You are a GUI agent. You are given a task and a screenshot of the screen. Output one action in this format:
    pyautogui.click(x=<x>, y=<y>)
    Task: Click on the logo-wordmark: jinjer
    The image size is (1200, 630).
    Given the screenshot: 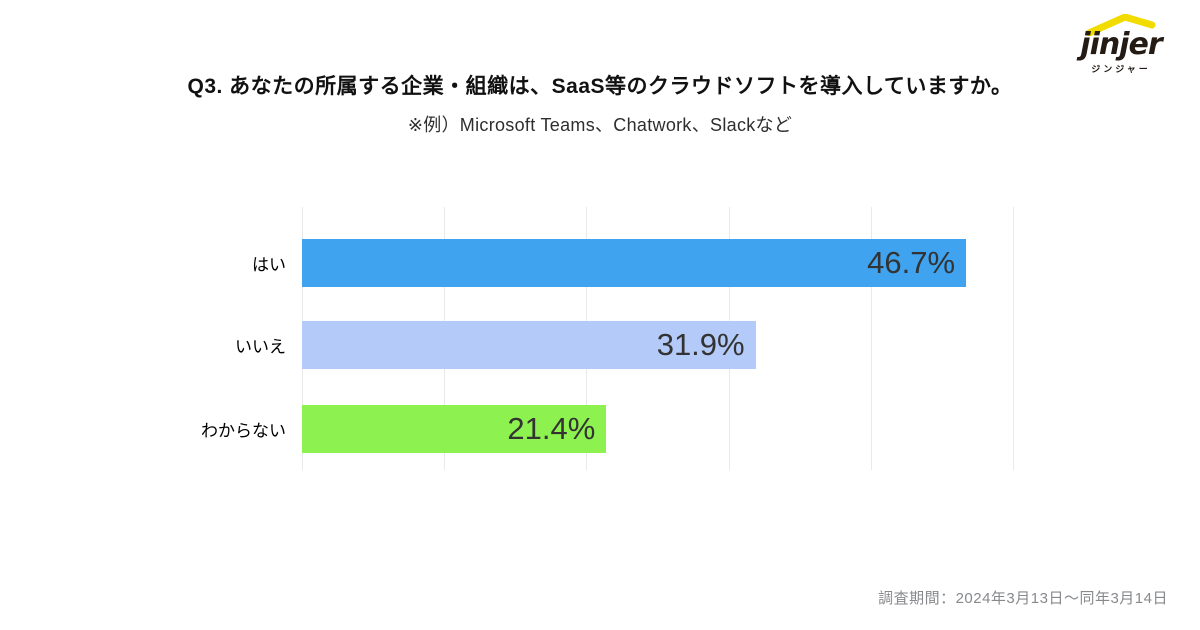 What is the action you would take?
    pyautogui.click(x=1121, y=44)
    